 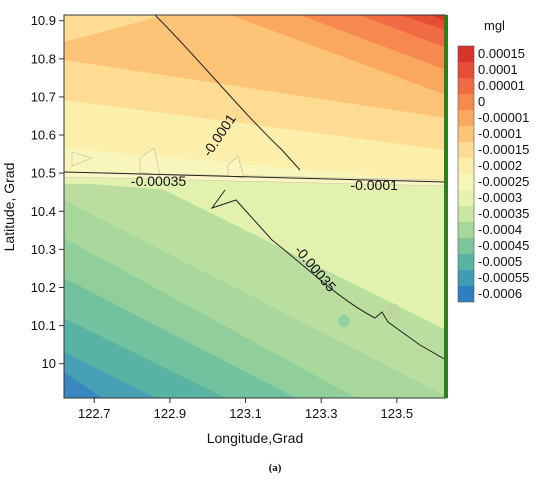 I want to click on y-tick-label: 10.8, so click(x=43, y=58).